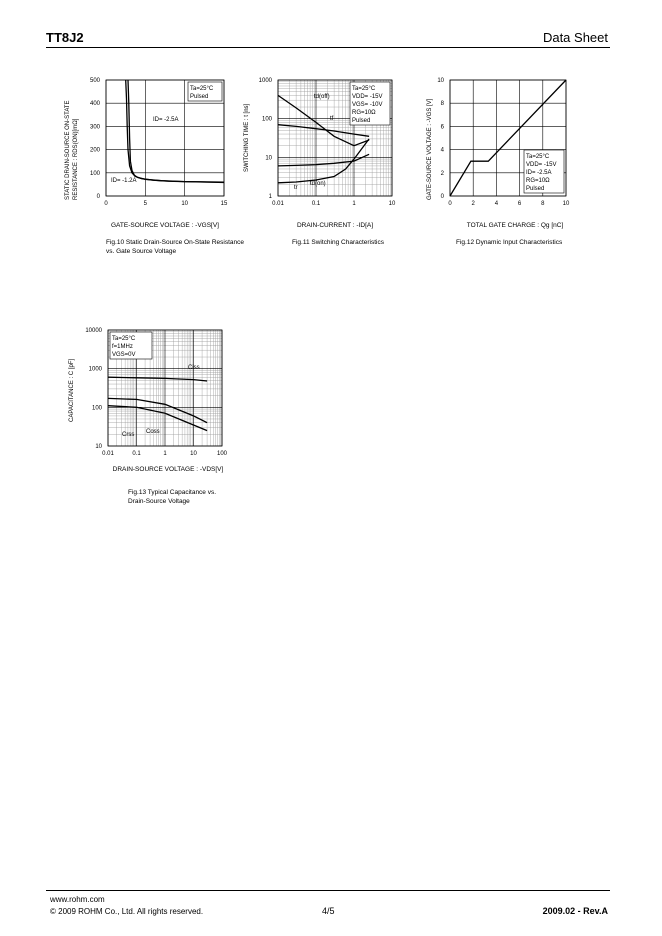 The height and width of the screenshot is (936, 662). I want to click on annotation-label: ID= -1.2A, so click(124, 181).